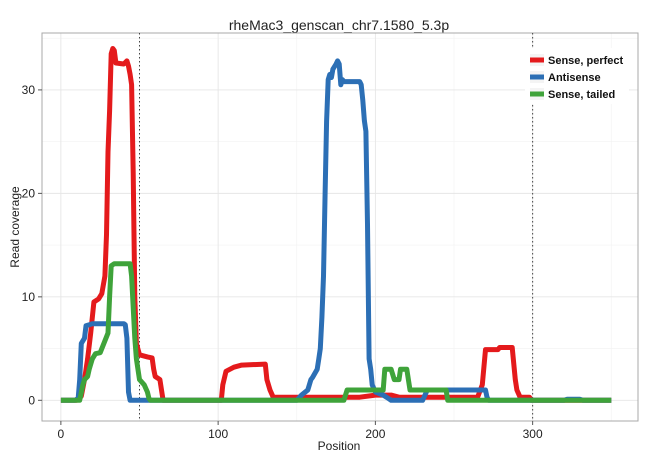 Image resolution: width=650 pixels, height=460 pixels. Describe the element at coordinates (339, 25) in the screenshot. I see `chart-title: rheMac3_genscan_chr7.1580_5.3p` at that location.